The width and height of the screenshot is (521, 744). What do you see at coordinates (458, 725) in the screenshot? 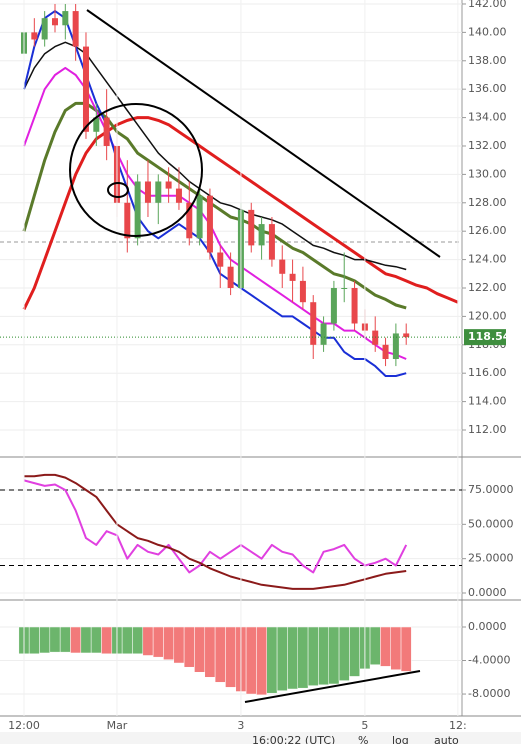
I see `x-tick-label: 12:` at bounding box center [458, 725].